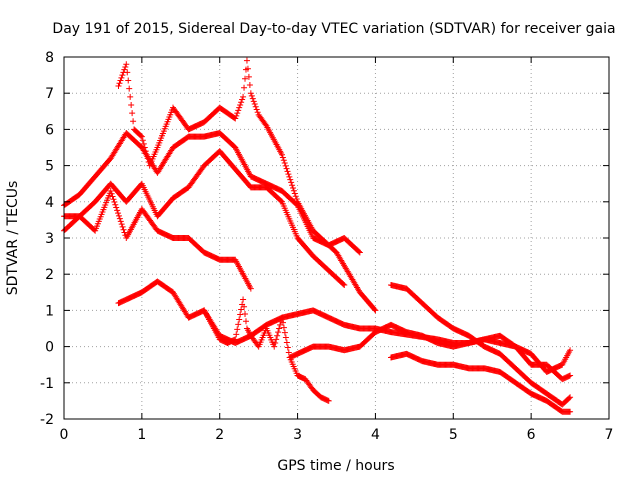 Image resolution: width=640 pixels, height=480 pixels. I want to click on y-tick-label: -2, so click(47, 420).